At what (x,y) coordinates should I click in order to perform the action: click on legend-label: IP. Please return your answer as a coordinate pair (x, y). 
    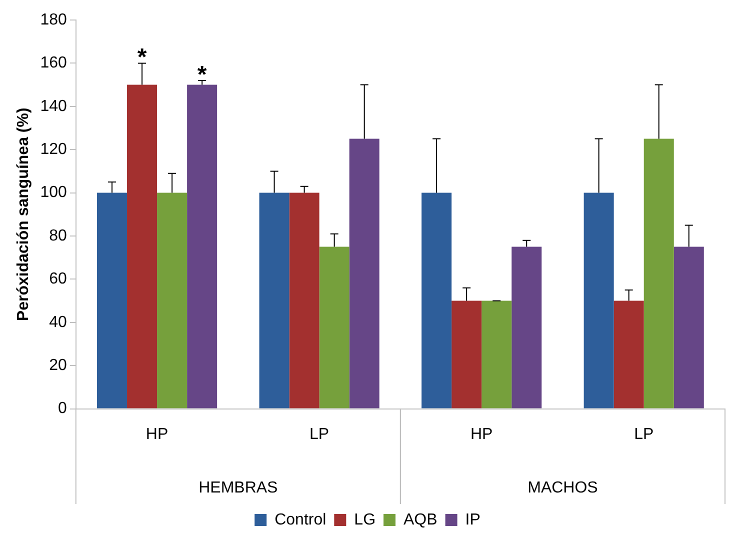
    Looking at the image, I should click on (472, 519).